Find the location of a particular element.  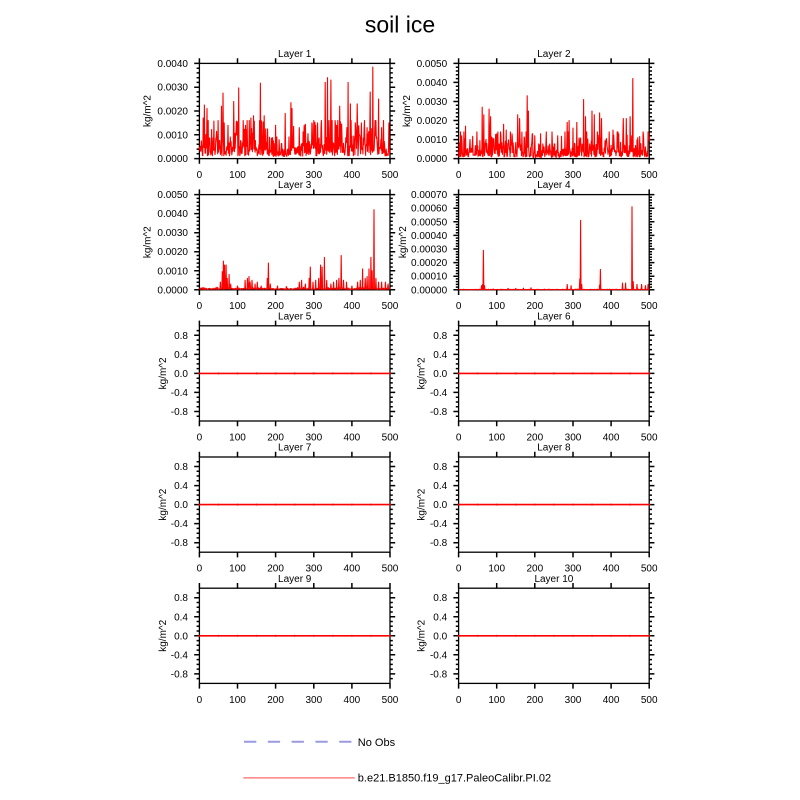

svg-text: 0.00040 is located at coordinates (429, 236).